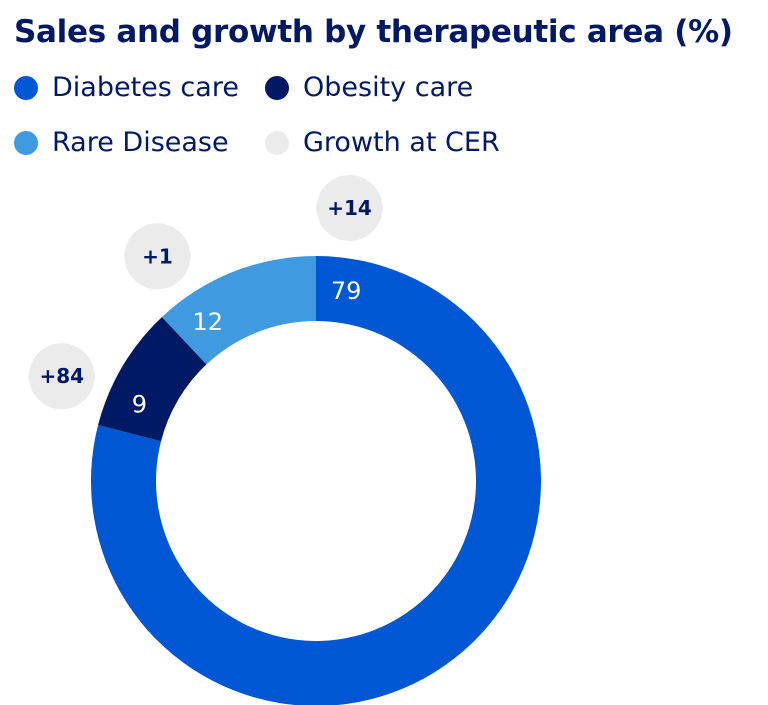 This screenshot has width=768, height=705. I want to click on legend-label-diabetes-care: Diabetes care, so click(145, 87).